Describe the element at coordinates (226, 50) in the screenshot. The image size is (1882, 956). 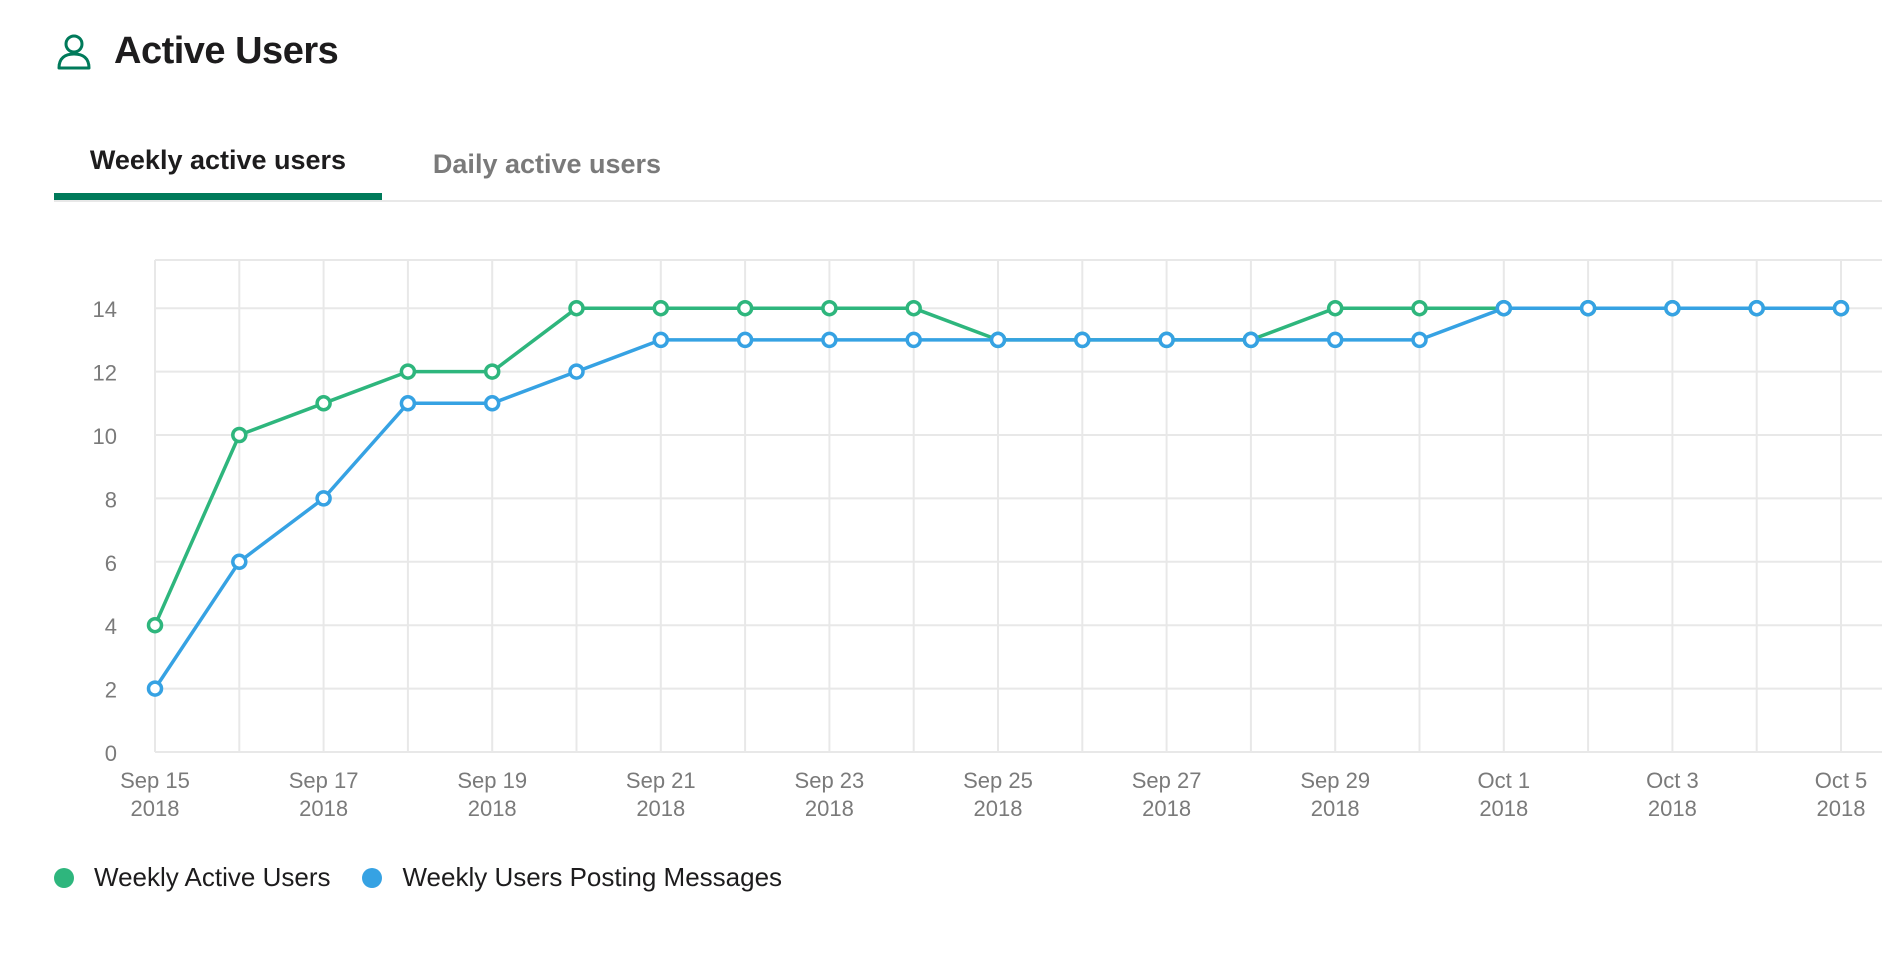
I see `page-title: Active Users` at that location.